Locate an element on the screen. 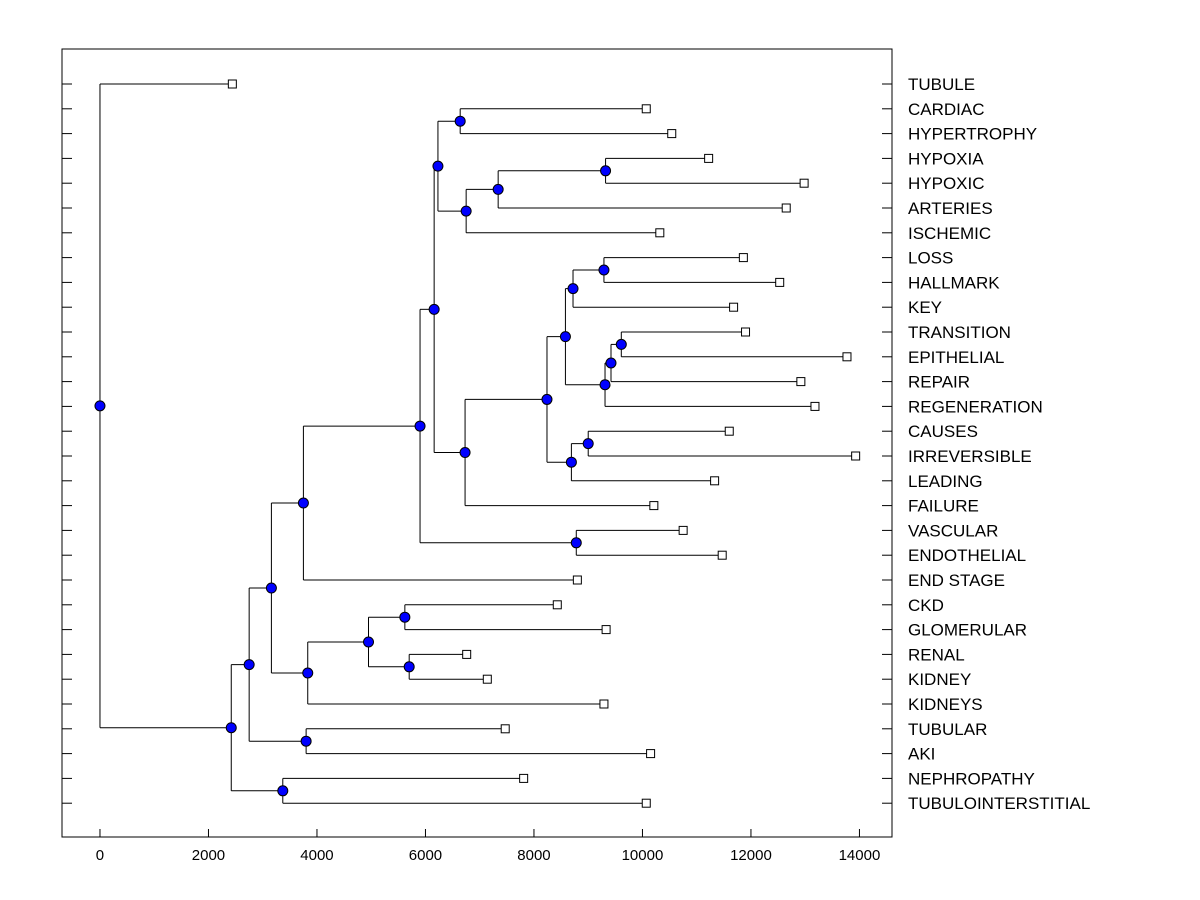 Image resolution: width=1200 pixels, height=900 pixels. leaf-label: IRREVERSIBLE is located at coordinates (970, 456).